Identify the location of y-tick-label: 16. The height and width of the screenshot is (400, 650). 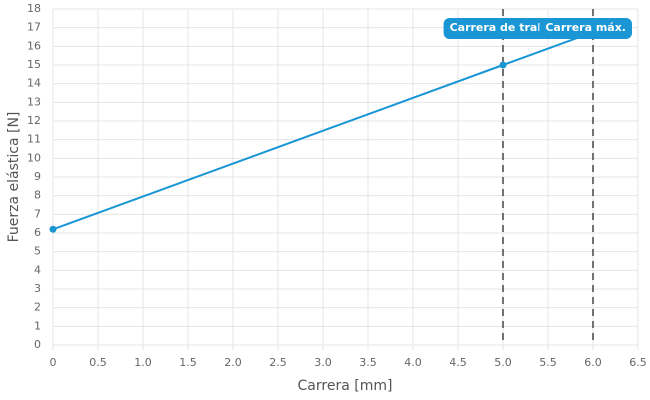
(34, 45).